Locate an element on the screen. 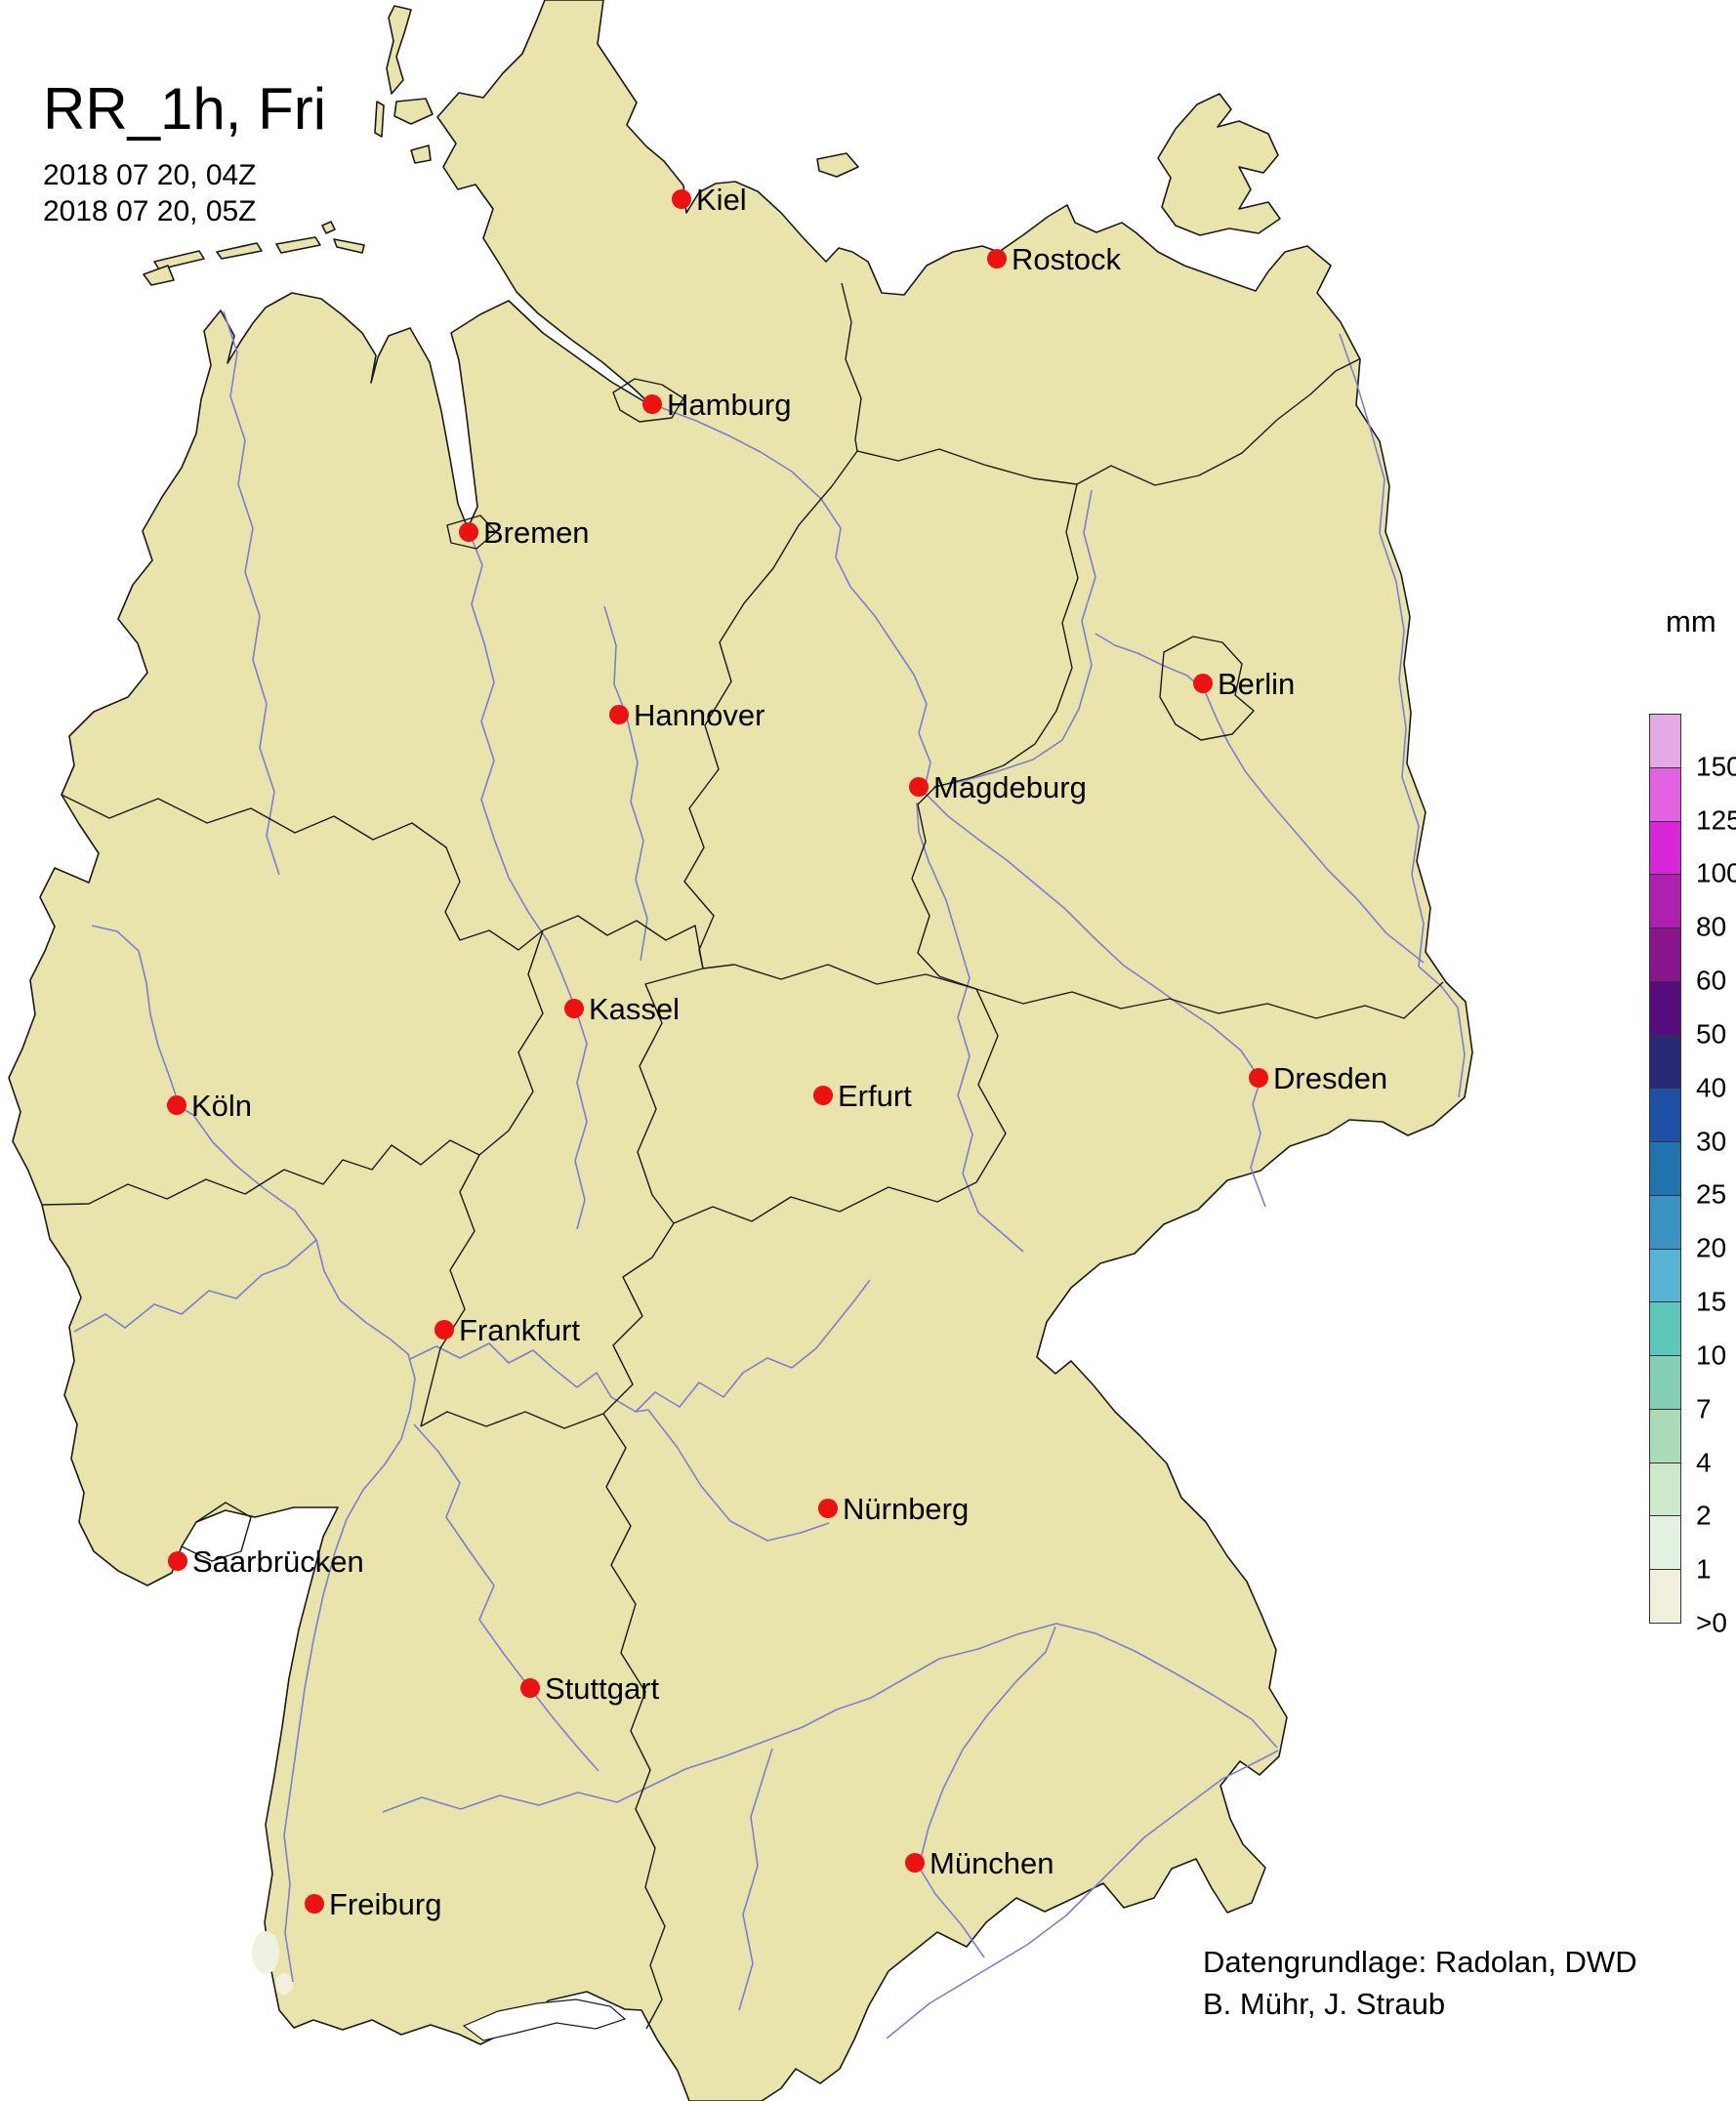  legend-value: 10 is located at coordinates (1711, 1355).